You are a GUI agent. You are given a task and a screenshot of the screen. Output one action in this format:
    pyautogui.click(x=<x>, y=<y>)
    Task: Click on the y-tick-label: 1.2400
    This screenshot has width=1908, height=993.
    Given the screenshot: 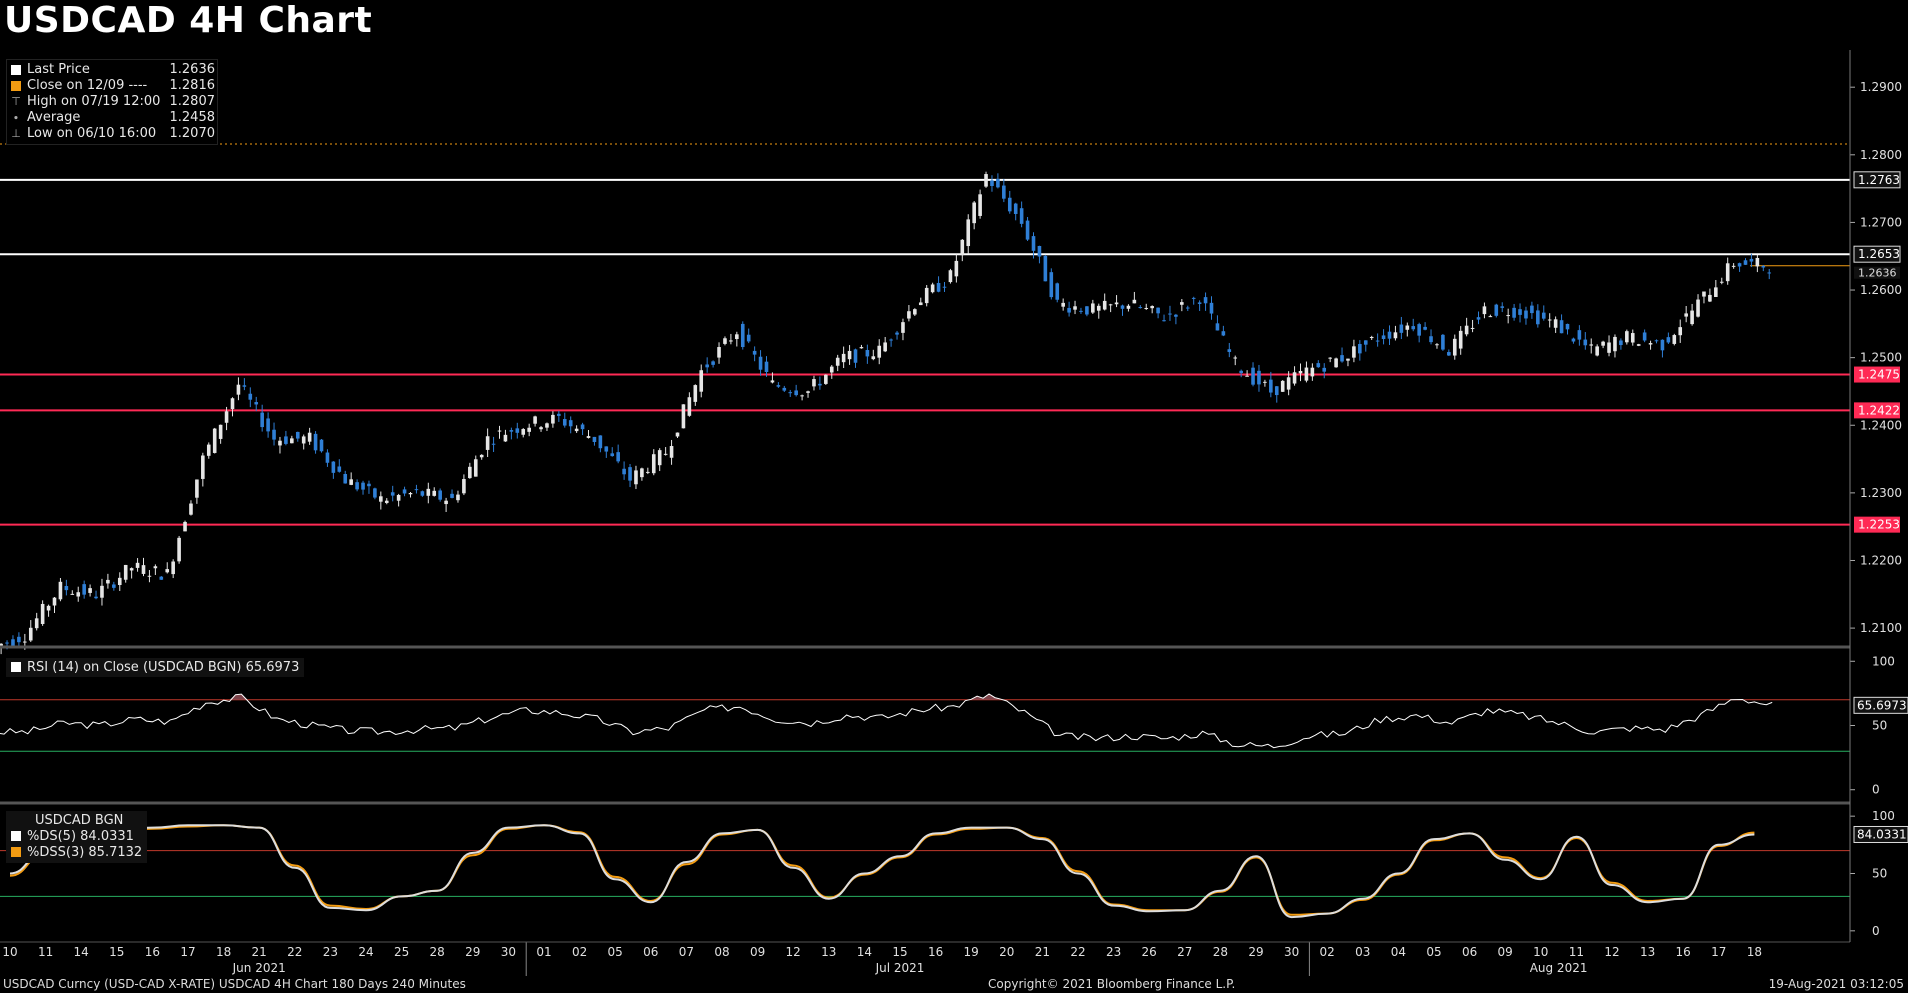 What is the action you would take?
    pyautogui.click(x=1881, y=425)
    